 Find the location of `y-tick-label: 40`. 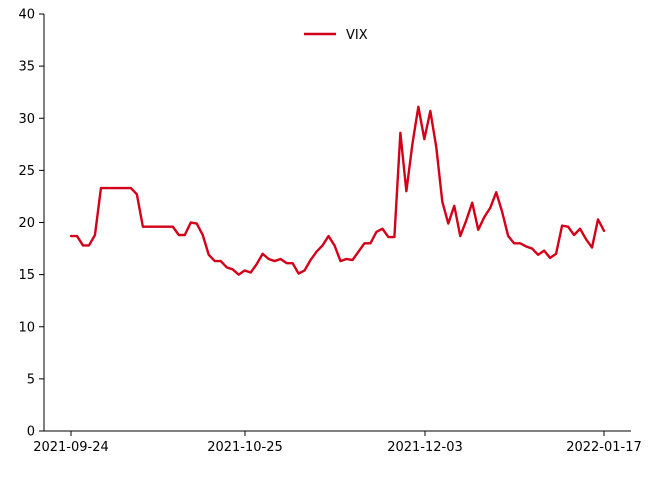

y-tick-label: 40 is located at coordinates (26, 15).